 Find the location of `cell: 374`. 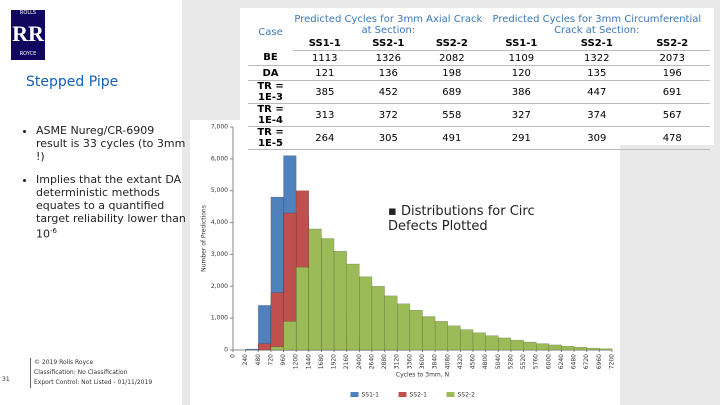

cell: 374 is located at coordinates (597, 115).